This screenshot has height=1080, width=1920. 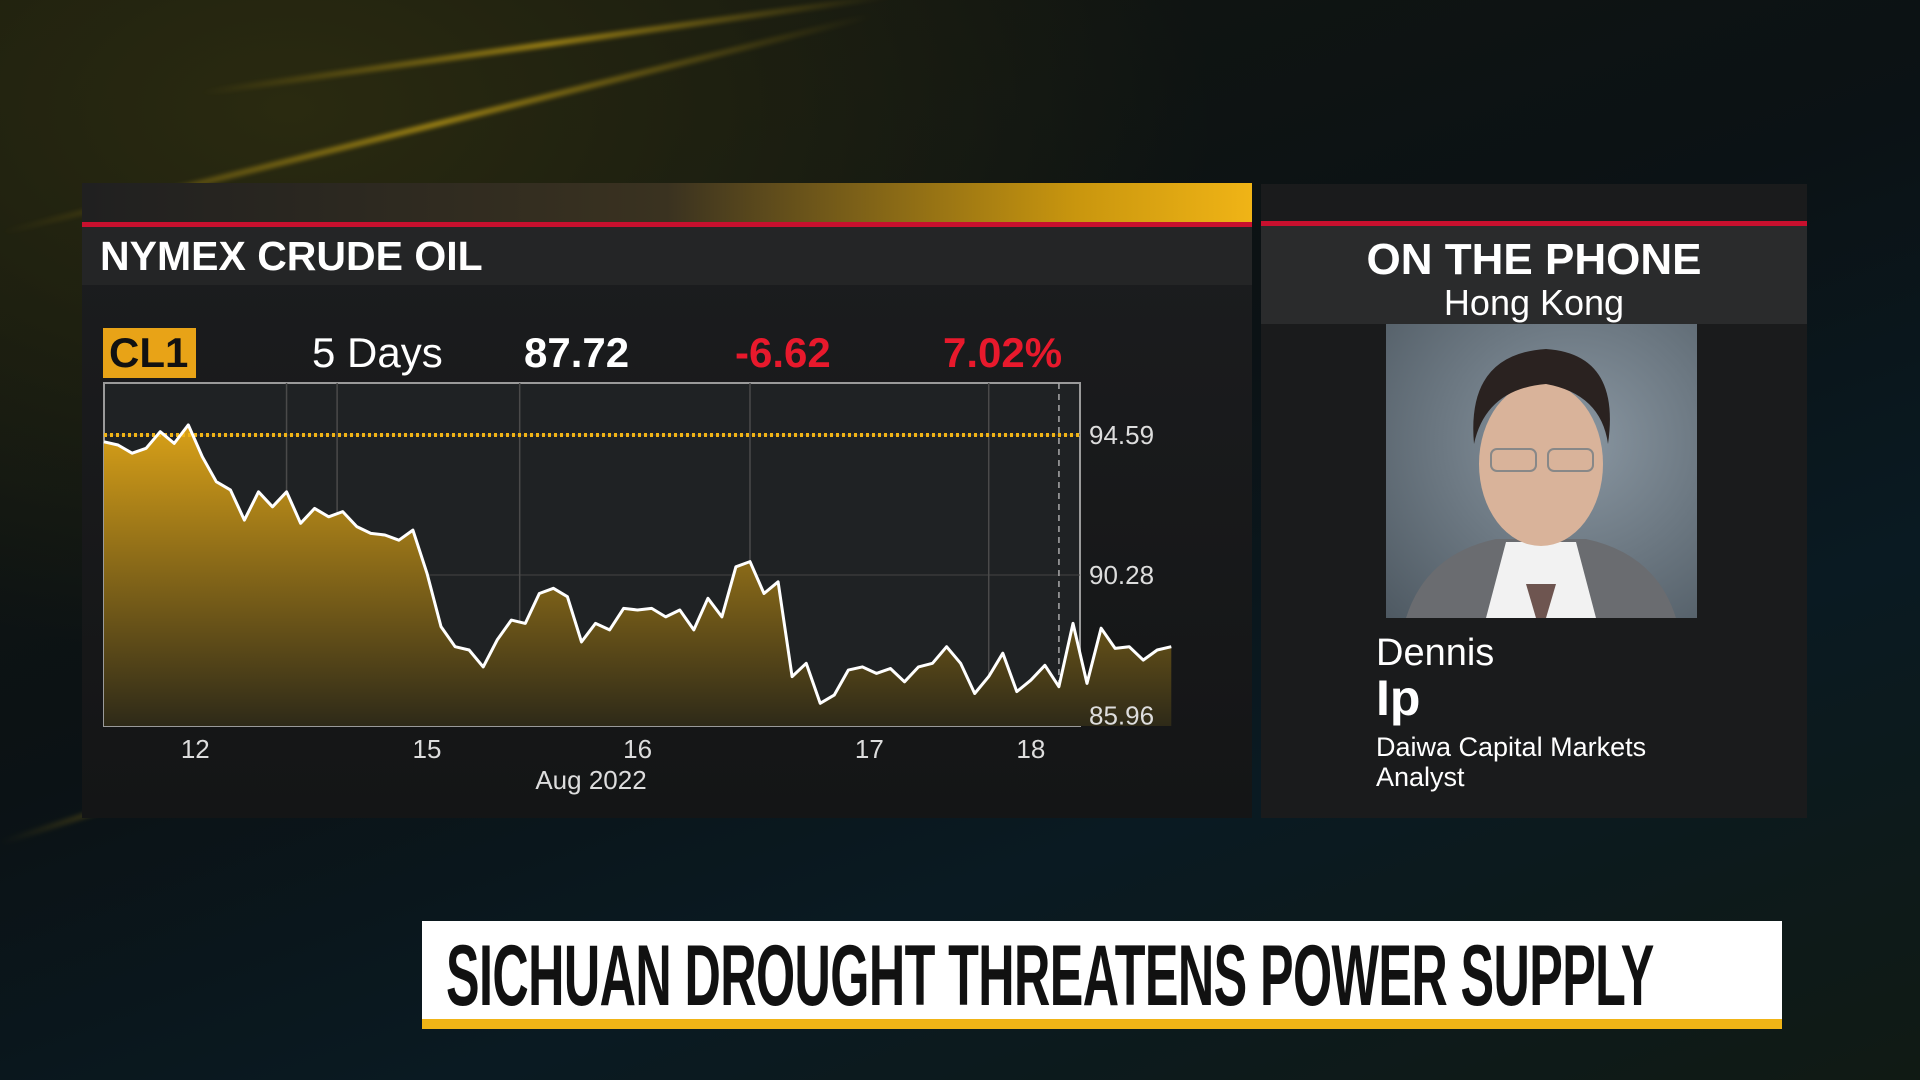 I want to click on x-tick-label: 18, so click(x=1030, y=749).